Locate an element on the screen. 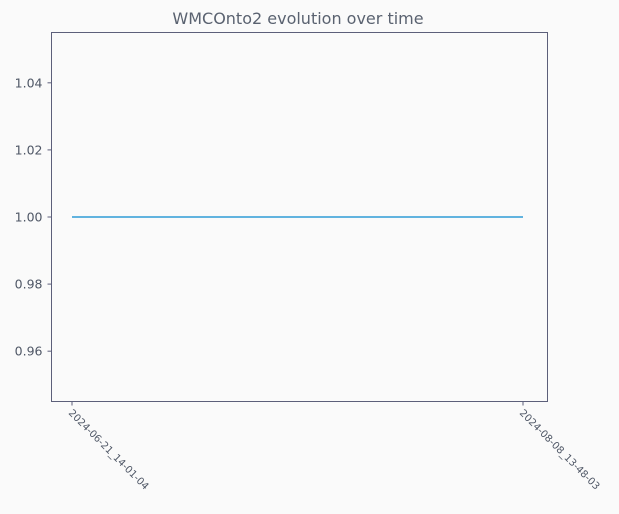 The width and height of the screenshot is (619, 514). y-tick-label: 0.96 is located at coordinates (29, 351).